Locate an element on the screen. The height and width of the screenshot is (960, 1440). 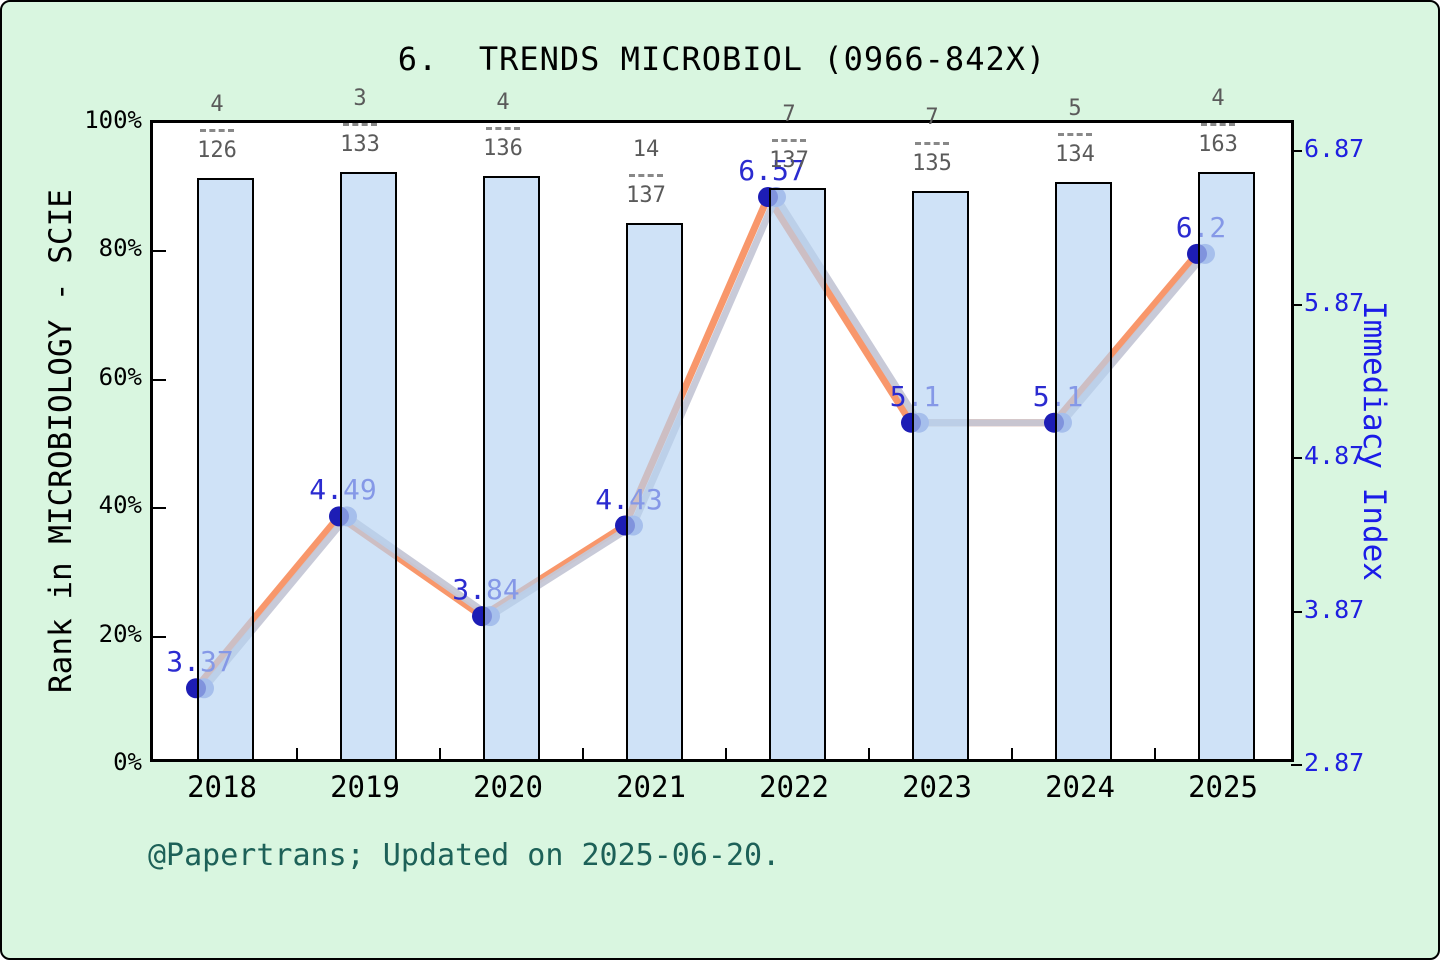
right-axis-tick-label: 4.87 is located at coordinates (1334, 455).